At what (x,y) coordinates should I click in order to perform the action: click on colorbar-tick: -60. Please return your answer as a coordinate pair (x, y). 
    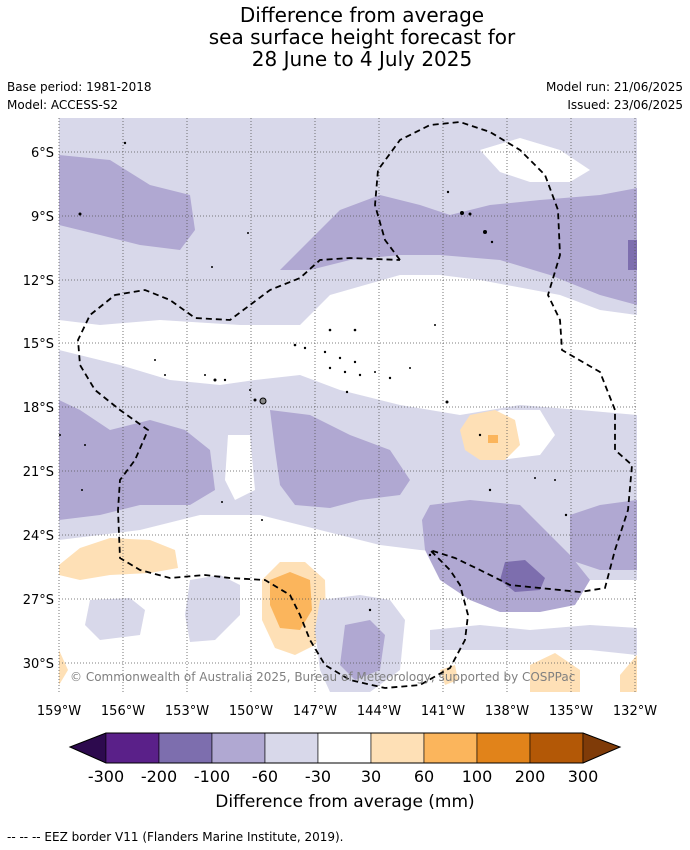
    Looking at the image, I should click on (265, 776).